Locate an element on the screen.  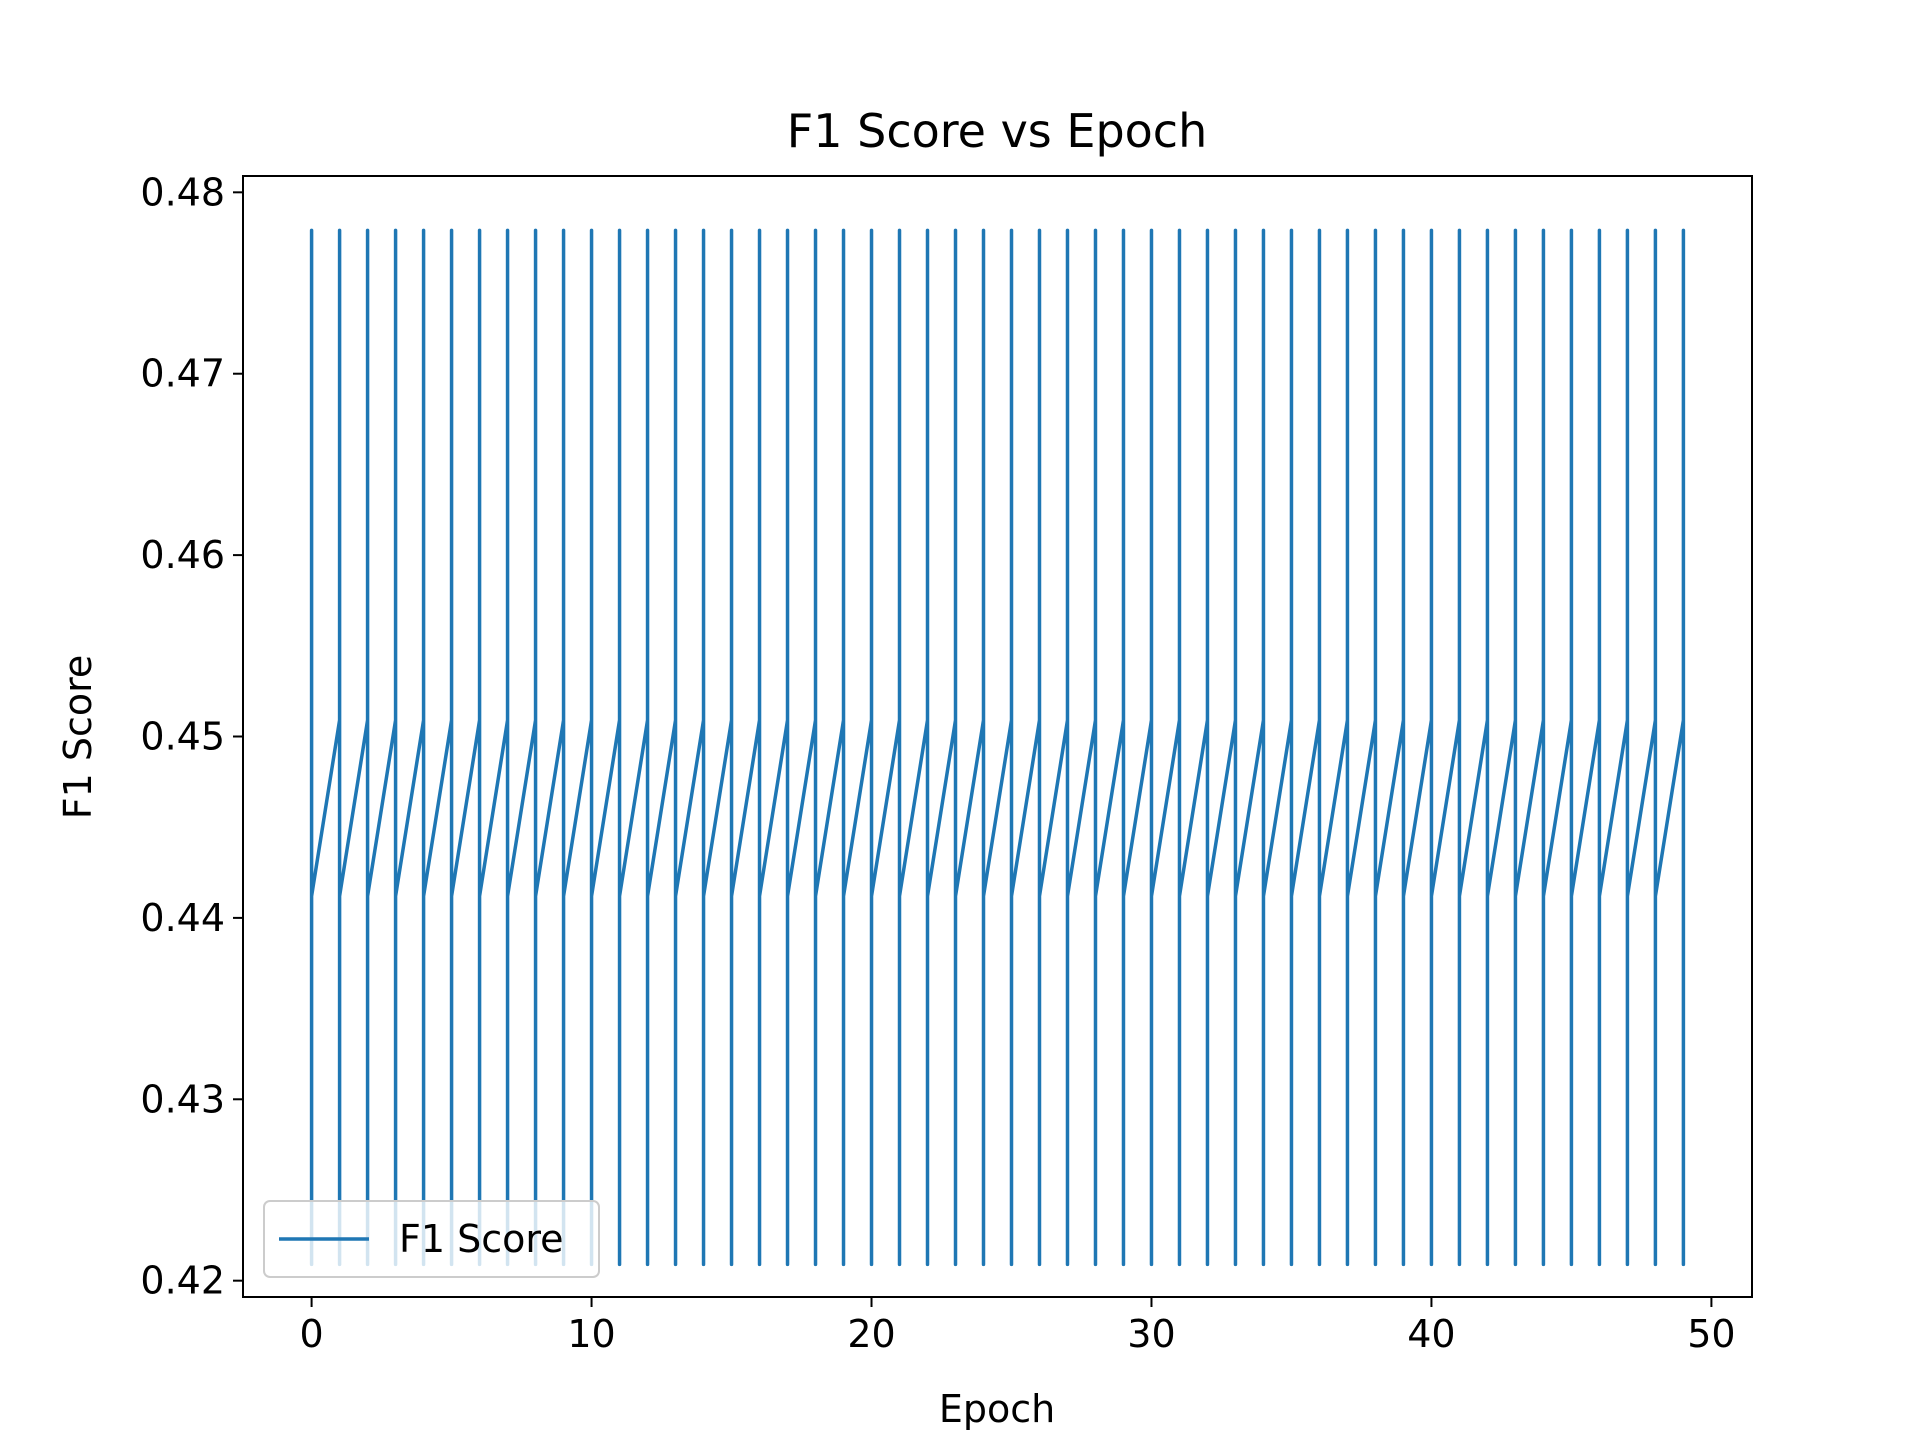
y-axis: 0.42 0.43 0.44 0.45 0.46 0.47 0.48 is located at coordinates (191, 736).